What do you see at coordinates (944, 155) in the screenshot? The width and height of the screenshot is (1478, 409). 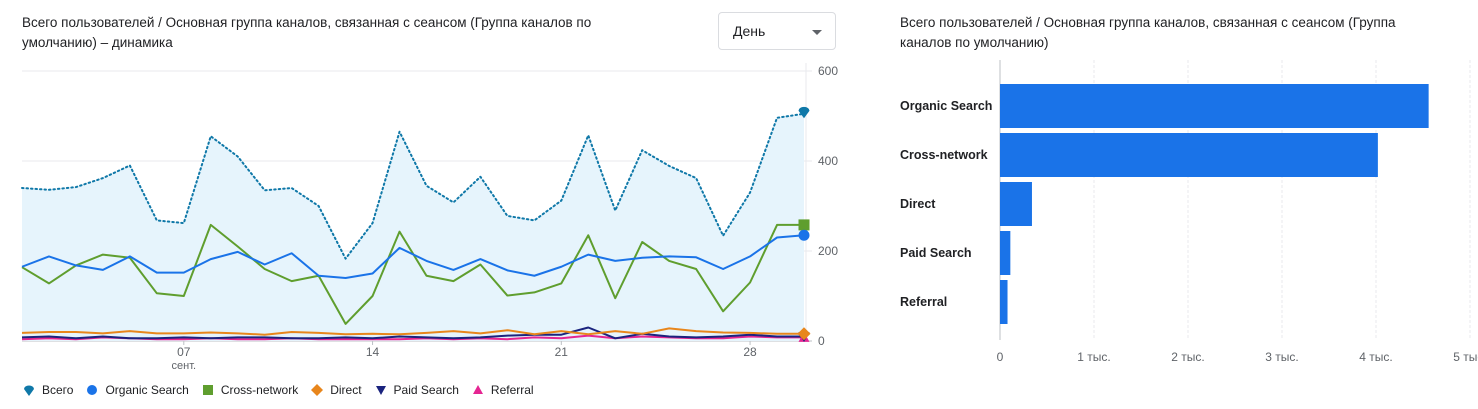 I see `bar-category-label: Cross-network` at bounding box center [944, 155].